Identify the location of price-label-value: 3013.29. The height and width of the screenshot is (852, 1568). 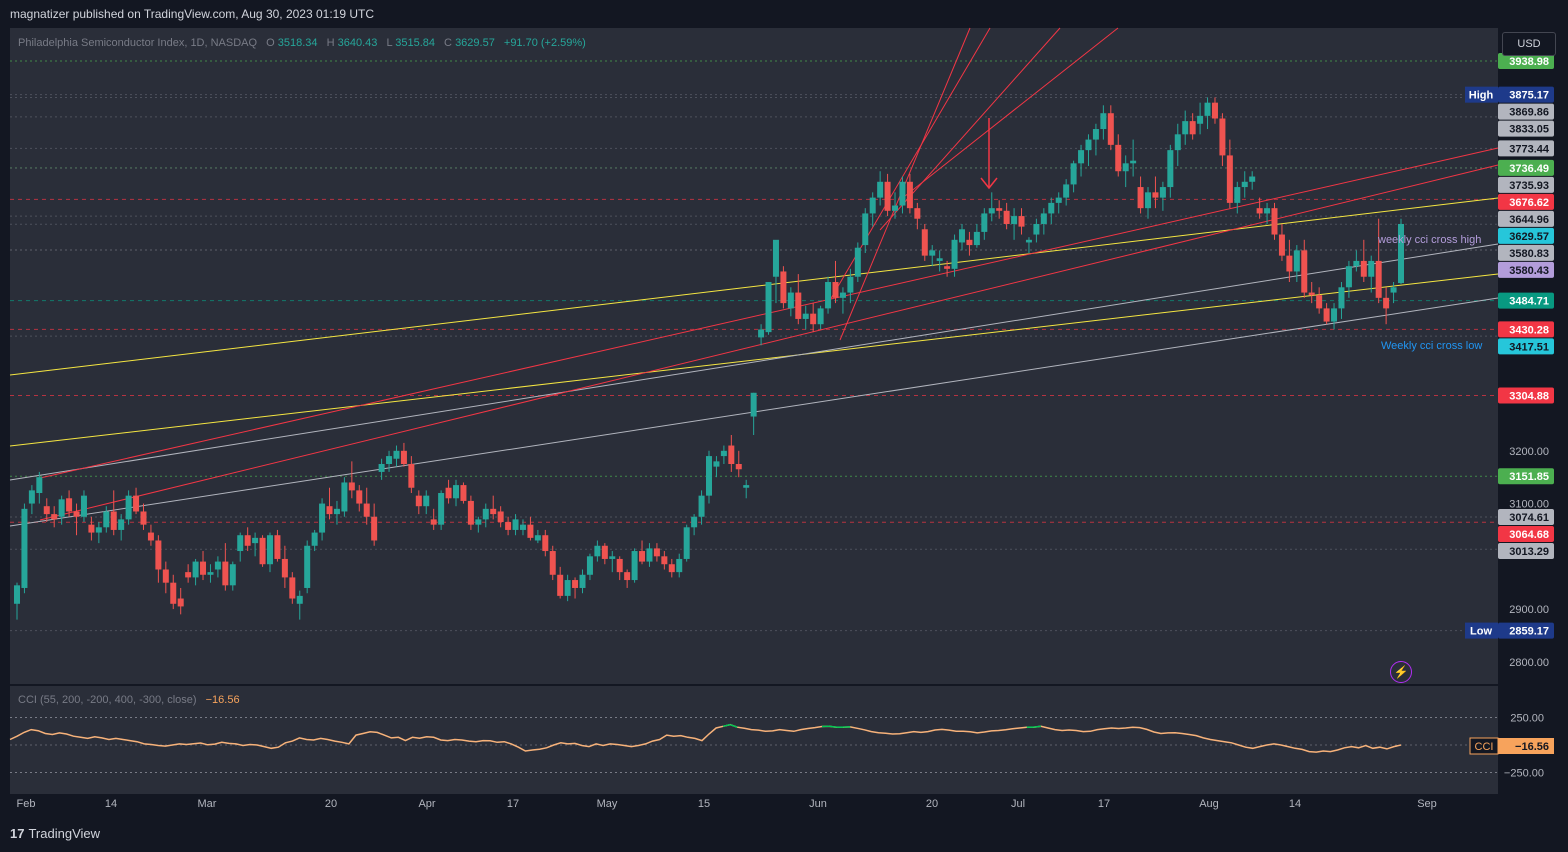
(1529, 552).